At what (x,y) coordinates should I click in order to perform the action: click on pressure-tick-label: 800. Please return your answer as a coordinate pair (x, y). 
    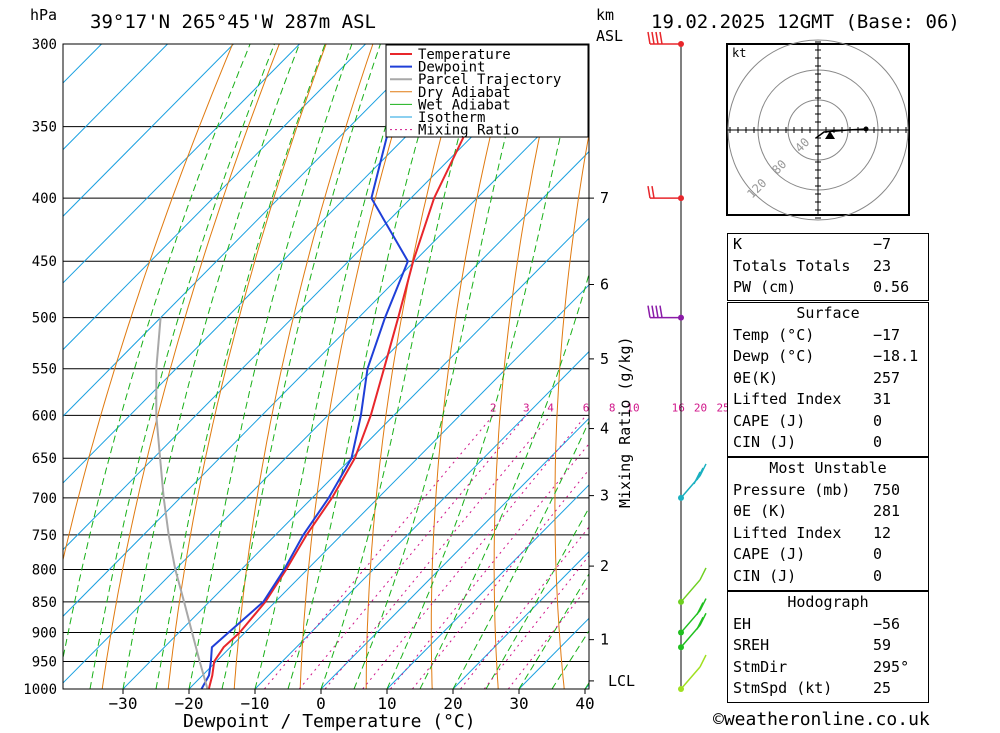
    Looking at the image, I should click on (44, 570).